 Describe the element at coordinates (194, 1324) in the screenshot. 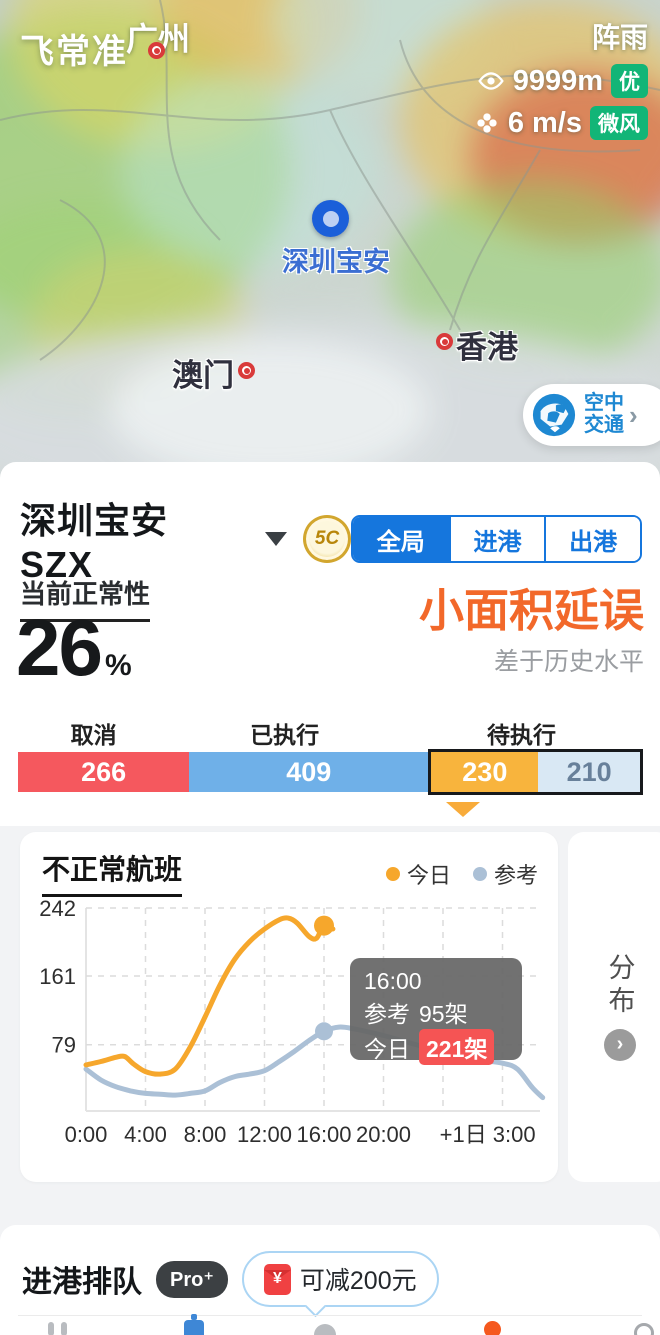

I see `partial-icon-blue` at that location.